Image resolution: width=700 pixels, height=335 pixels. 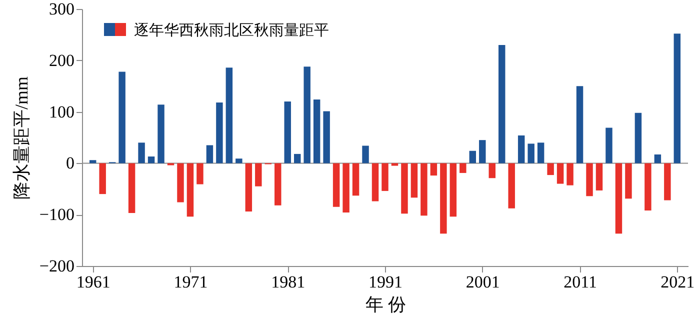 What do you see at coordinates (56, 214) in the screenshot?
I see `y-tick-label: −100` at bounding box center [56, 214].